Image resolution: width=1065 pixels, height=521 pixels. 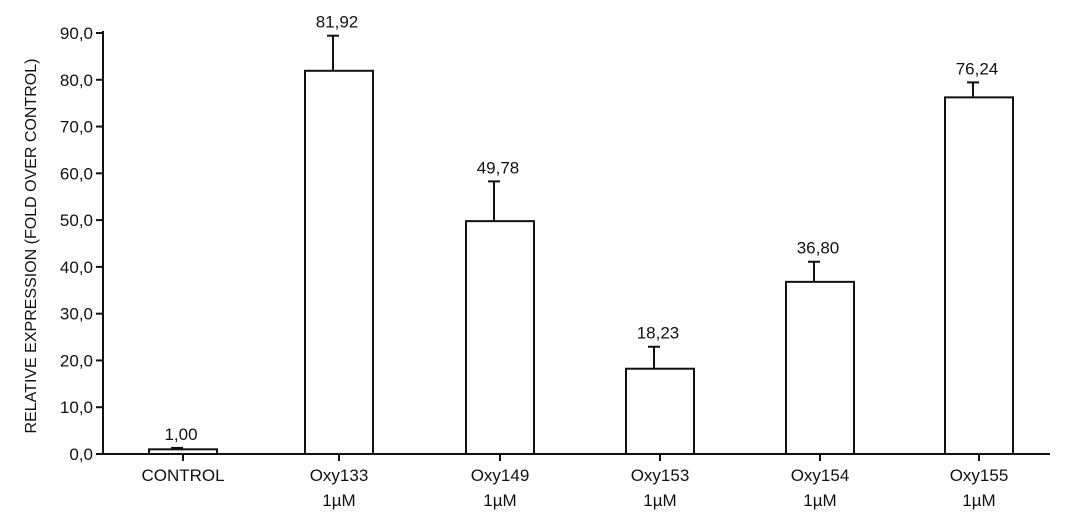 I want to click on y-tick-label: 90,0, so click(x=76, y=33).